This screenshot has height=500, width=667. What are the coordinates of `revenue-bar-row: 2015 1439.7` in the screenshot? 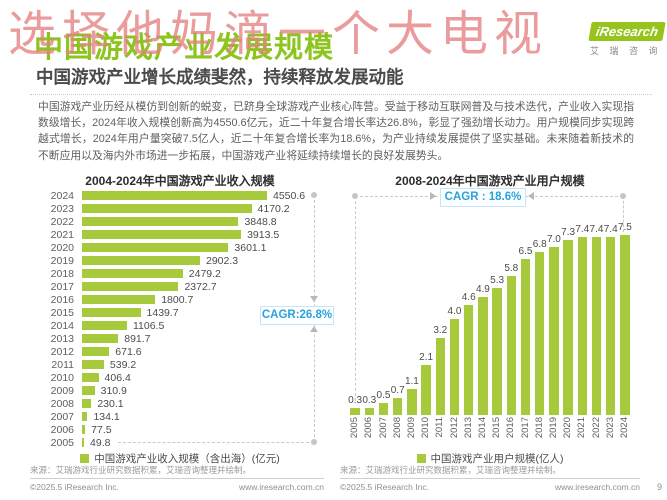 It's located at (180, 312).